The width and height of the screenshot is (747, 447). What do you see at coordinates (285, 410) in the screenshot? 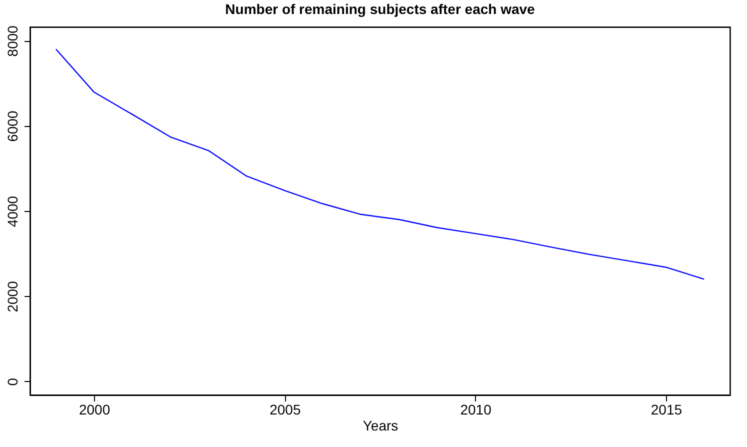
I see `x-tick-label: 2005` at bounding box center [285, 410].